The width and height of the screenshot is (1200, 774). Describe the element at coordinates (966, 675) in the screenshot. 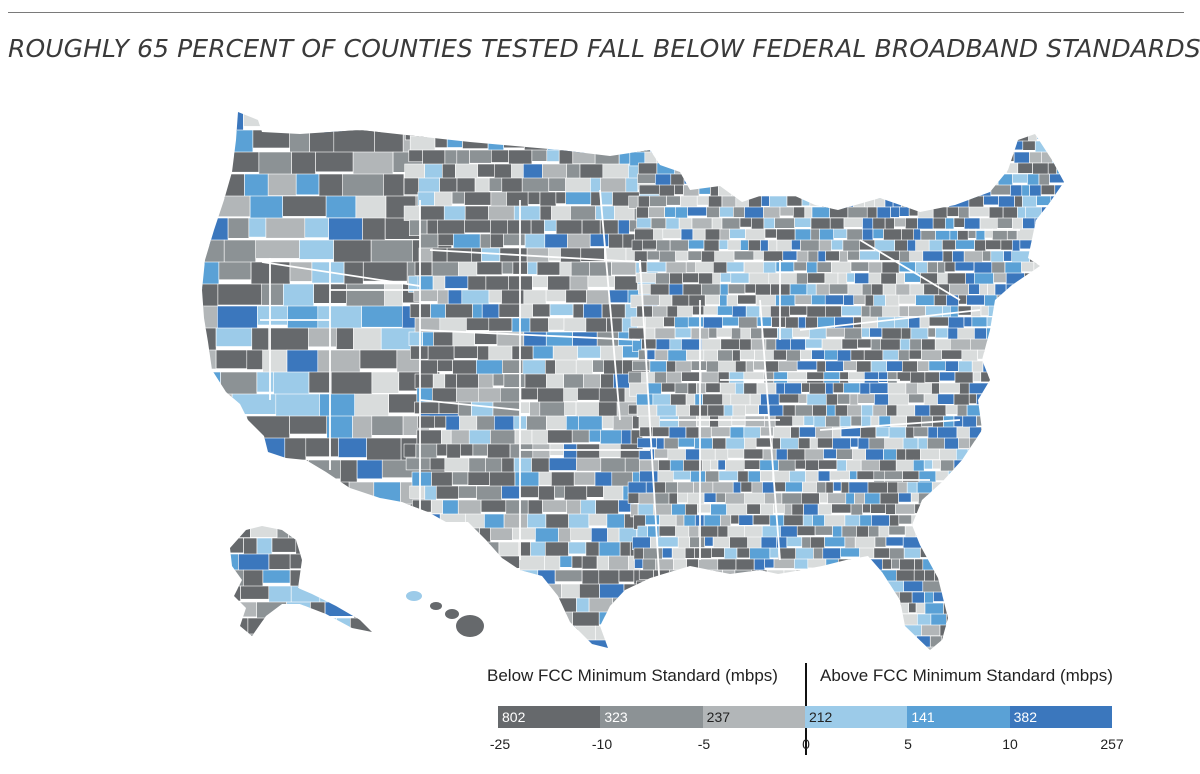

I see `legend-above-label: Above FCC Minimum Standard (mbps)` at that location.